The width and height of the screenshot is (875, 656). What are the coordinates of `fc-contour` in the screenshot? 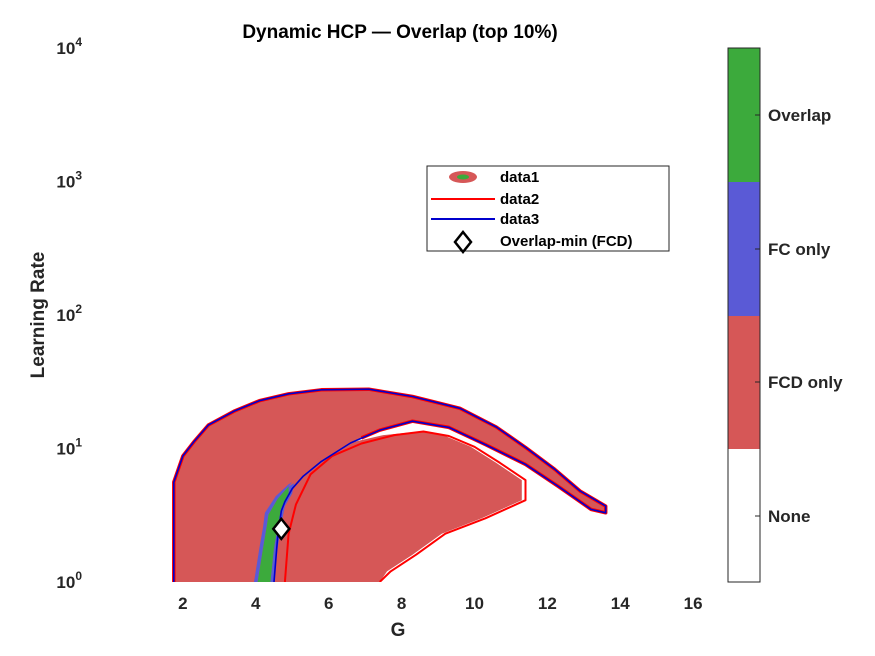 It's located at (390, 485).